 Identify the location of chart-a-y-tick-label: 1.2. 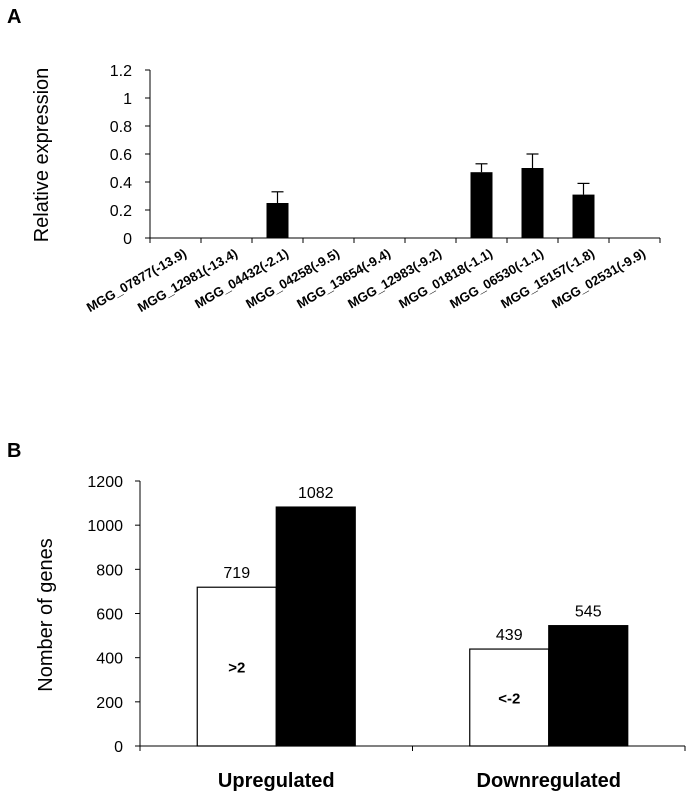
(121, 71).